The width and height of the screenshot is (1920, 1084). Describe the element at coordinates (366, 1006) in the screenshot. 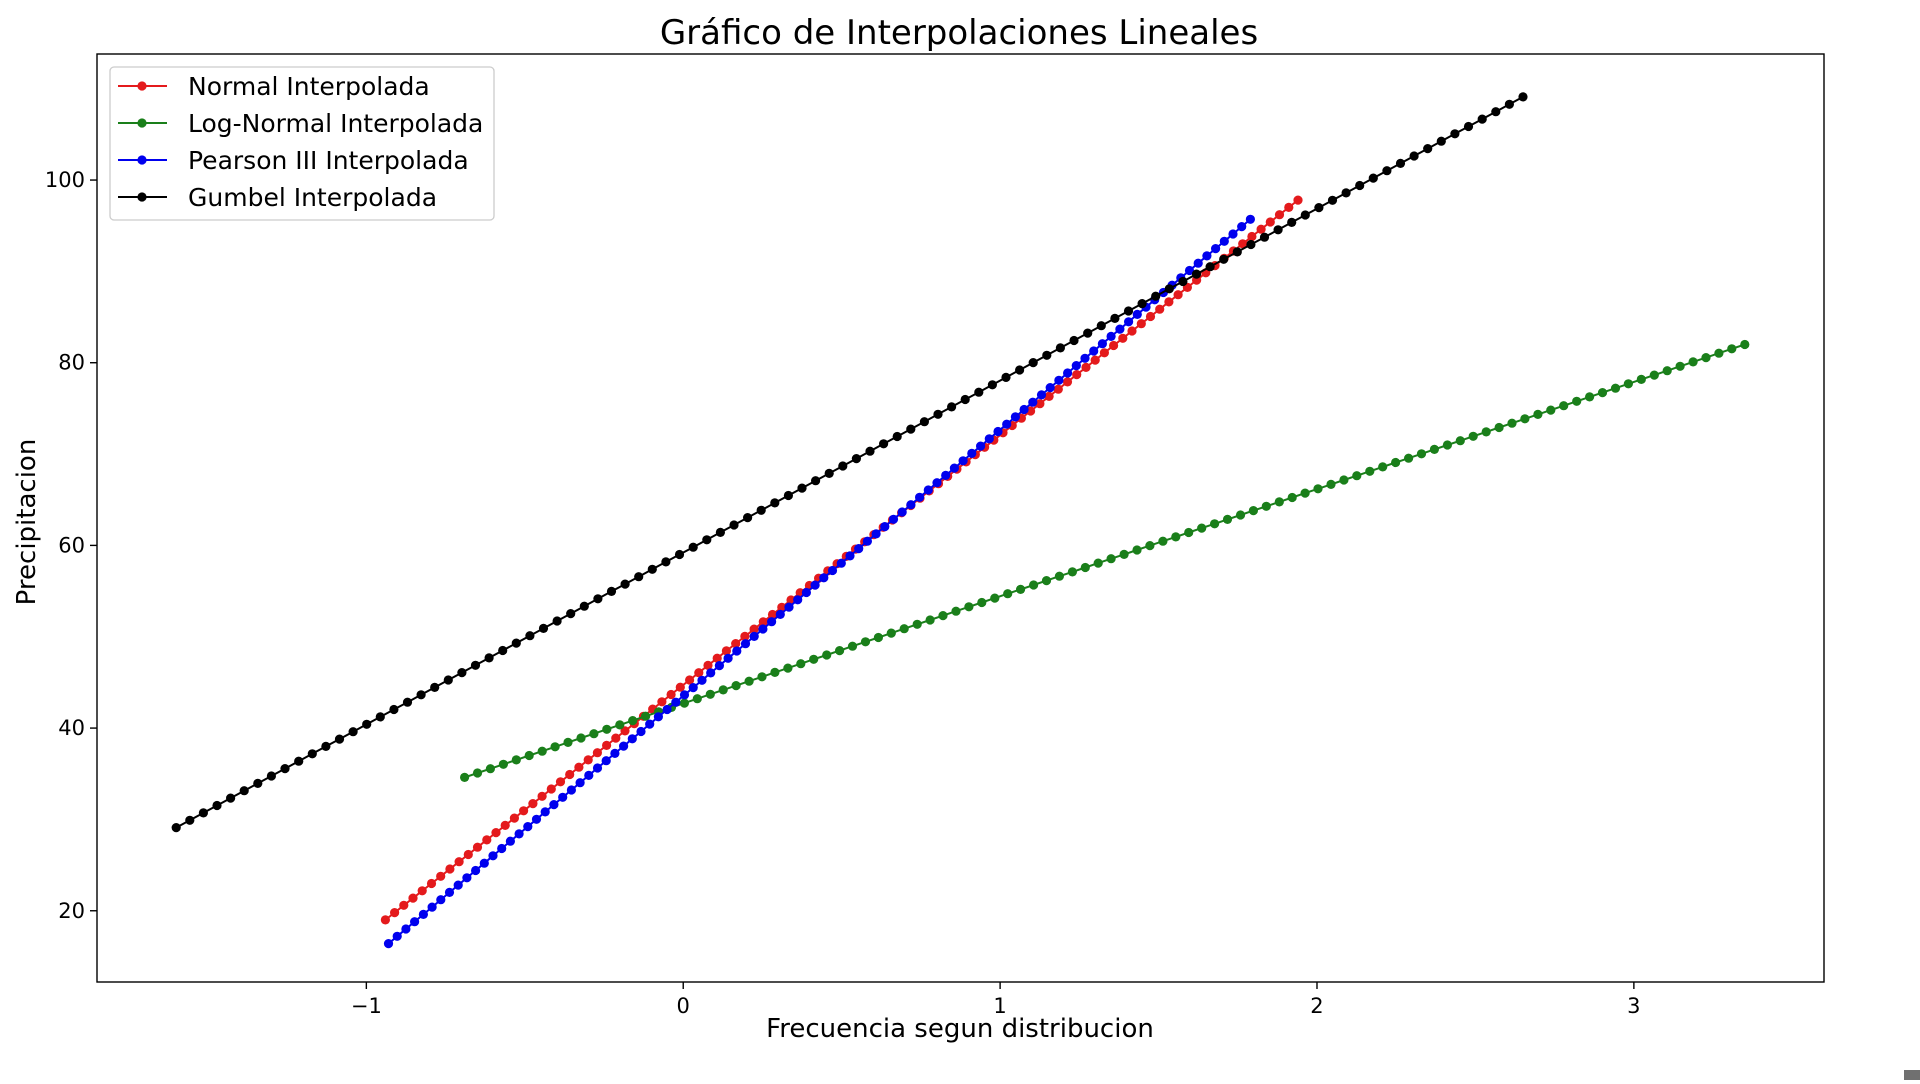

I see `x-tick-label: −1` at that location.